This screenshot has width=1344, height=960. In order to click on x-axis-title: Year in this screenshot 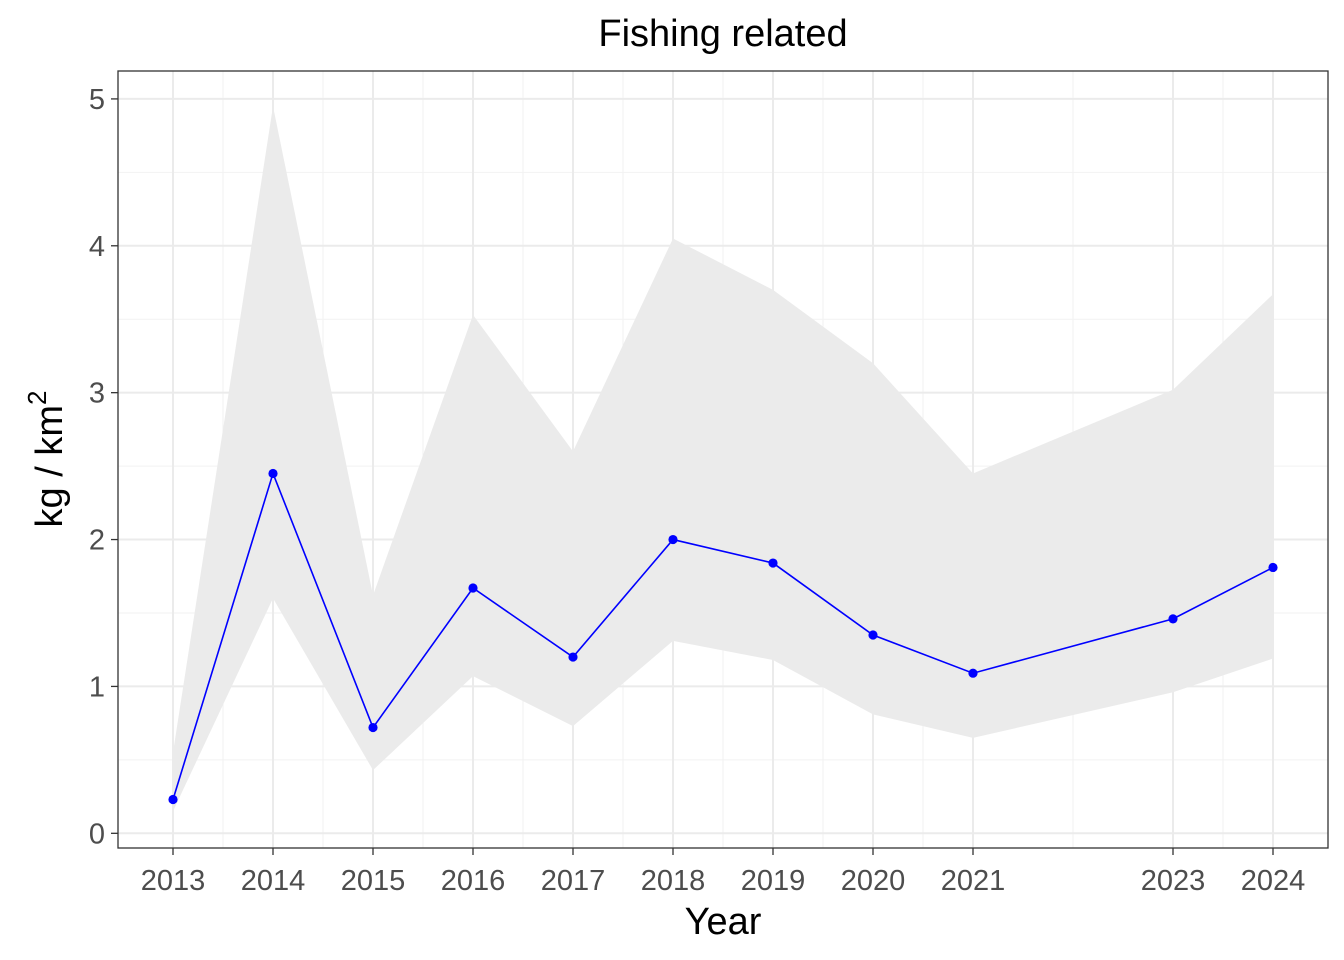, I will do `click(723, 922)`.